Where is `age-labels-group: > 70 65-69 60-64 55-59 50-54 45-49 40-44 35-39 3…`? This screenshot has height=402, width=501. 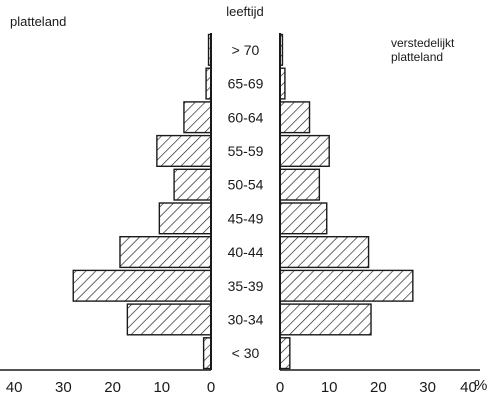
age-labels-group: > 70 65-69 60-64 55-59 50-54 45-49 40-44 35-39 3… is located at coordinates (246, 201).